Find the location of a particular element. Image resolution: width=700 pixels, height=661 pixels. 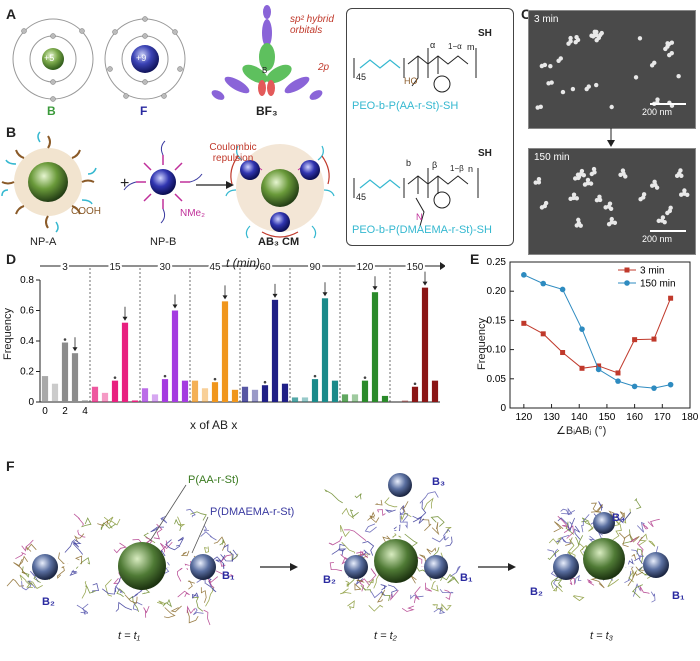

chart-e-xtick-label: 170 is located at coordinates (662, 417).